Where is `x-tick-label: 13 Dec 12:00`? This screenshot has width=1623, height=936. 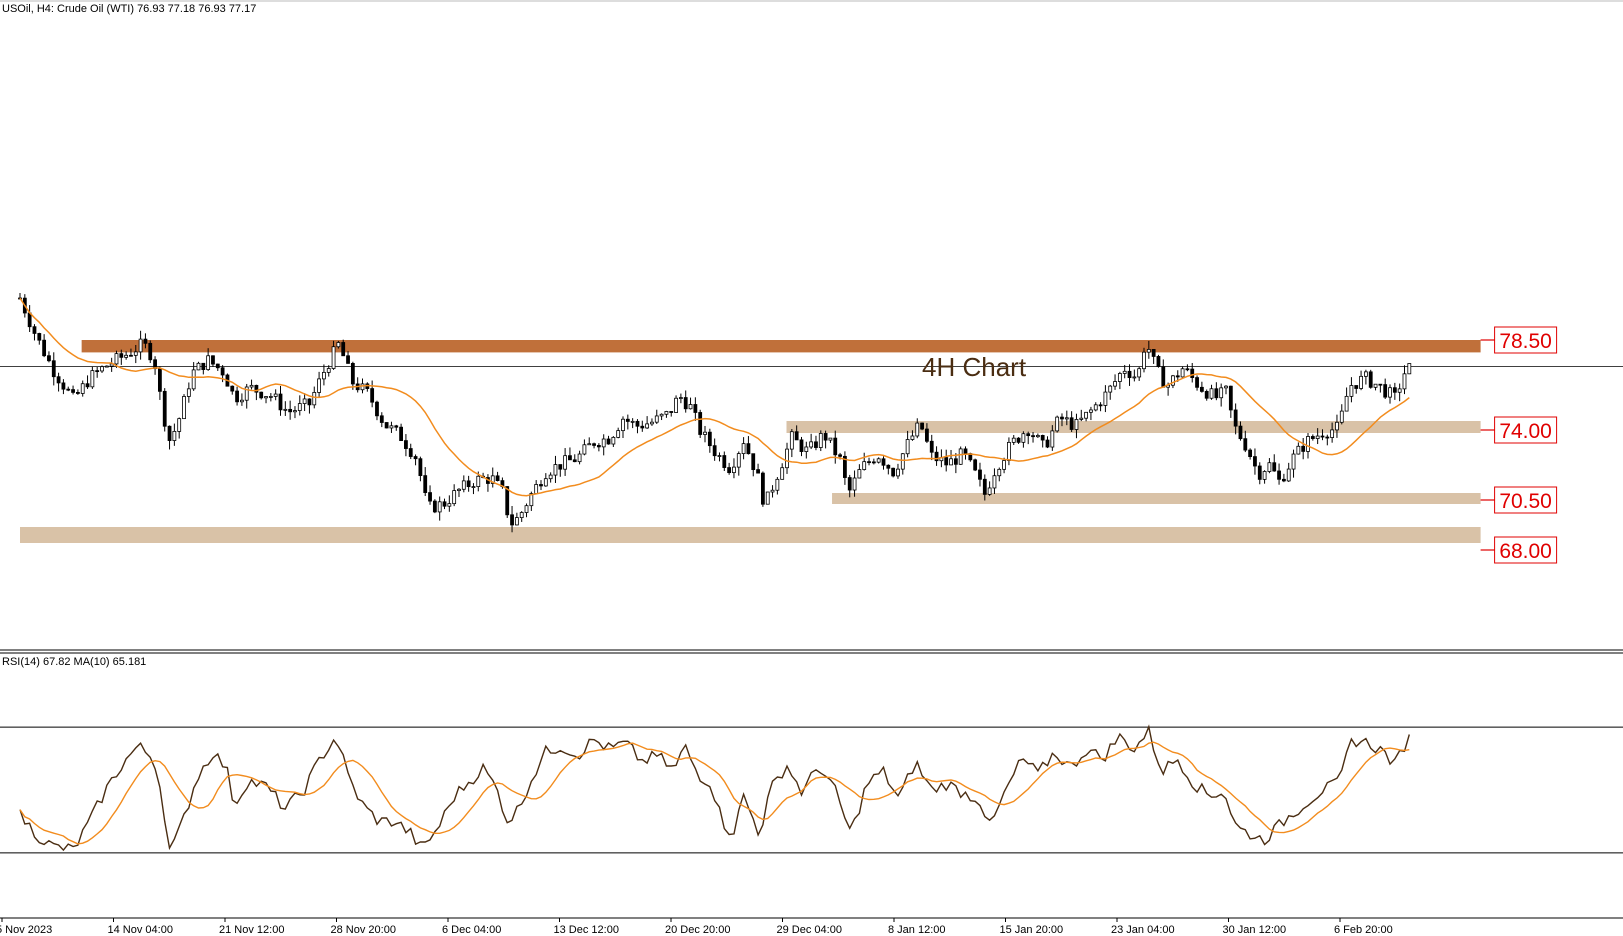
x-tick-label: 13 Dec 12:00 is located at coordinates (586, 930).